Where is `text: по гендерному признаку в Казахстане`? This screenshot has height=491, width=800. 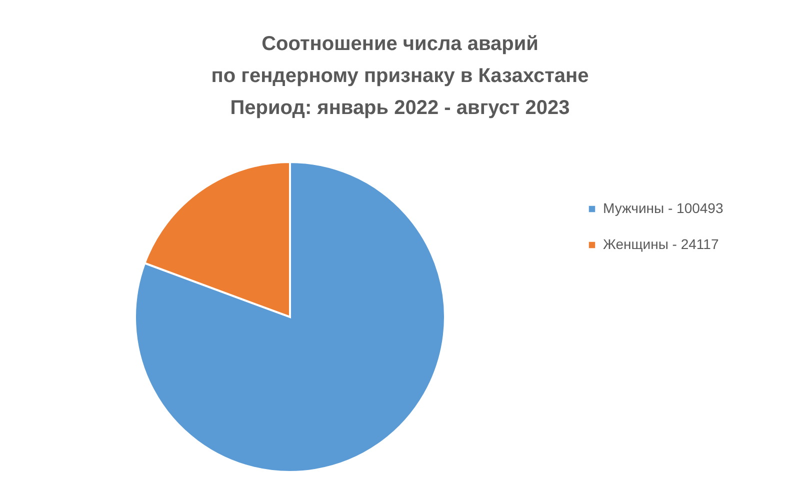
text: по гендерному признаку в Казахстане is located at coordinates (400, 76).